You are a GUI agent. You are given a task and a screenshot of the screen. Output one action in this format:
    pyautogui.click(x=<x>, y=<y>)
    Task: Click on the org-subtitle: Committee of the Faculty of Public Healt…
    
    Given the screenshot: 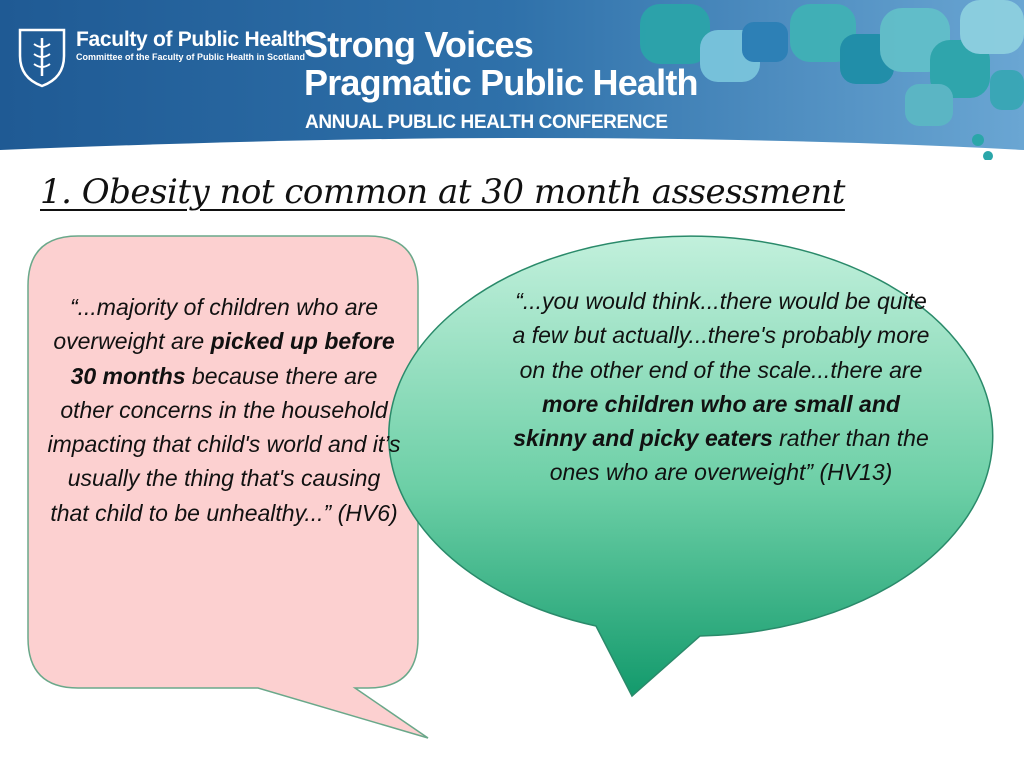 What is the action you would take?
    pyautogui.click(x=191, y=57)
    